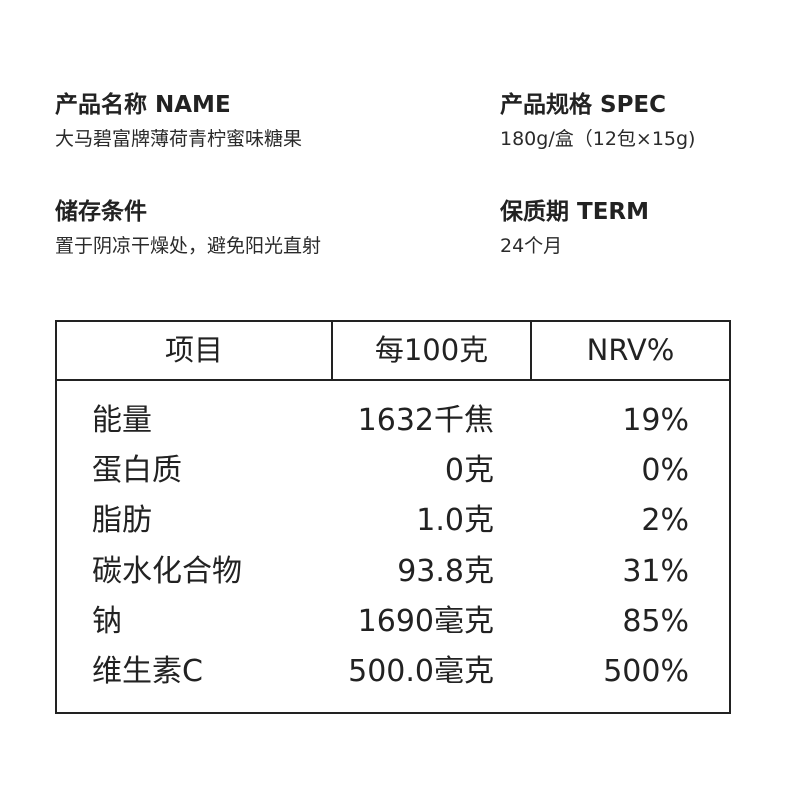 The image size is (800, 800). I want to click on row-per-100g: 0克, so click(469, 470).